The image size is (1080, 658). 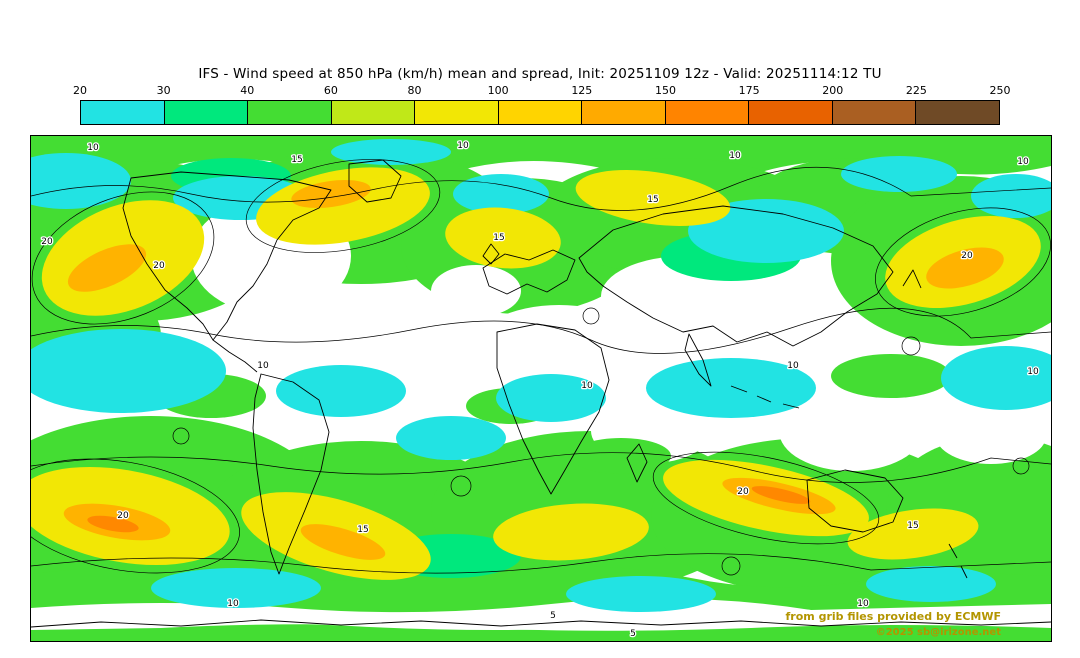 I want to click on colorbar-tick-label: 80, so click(x=414, y=90).